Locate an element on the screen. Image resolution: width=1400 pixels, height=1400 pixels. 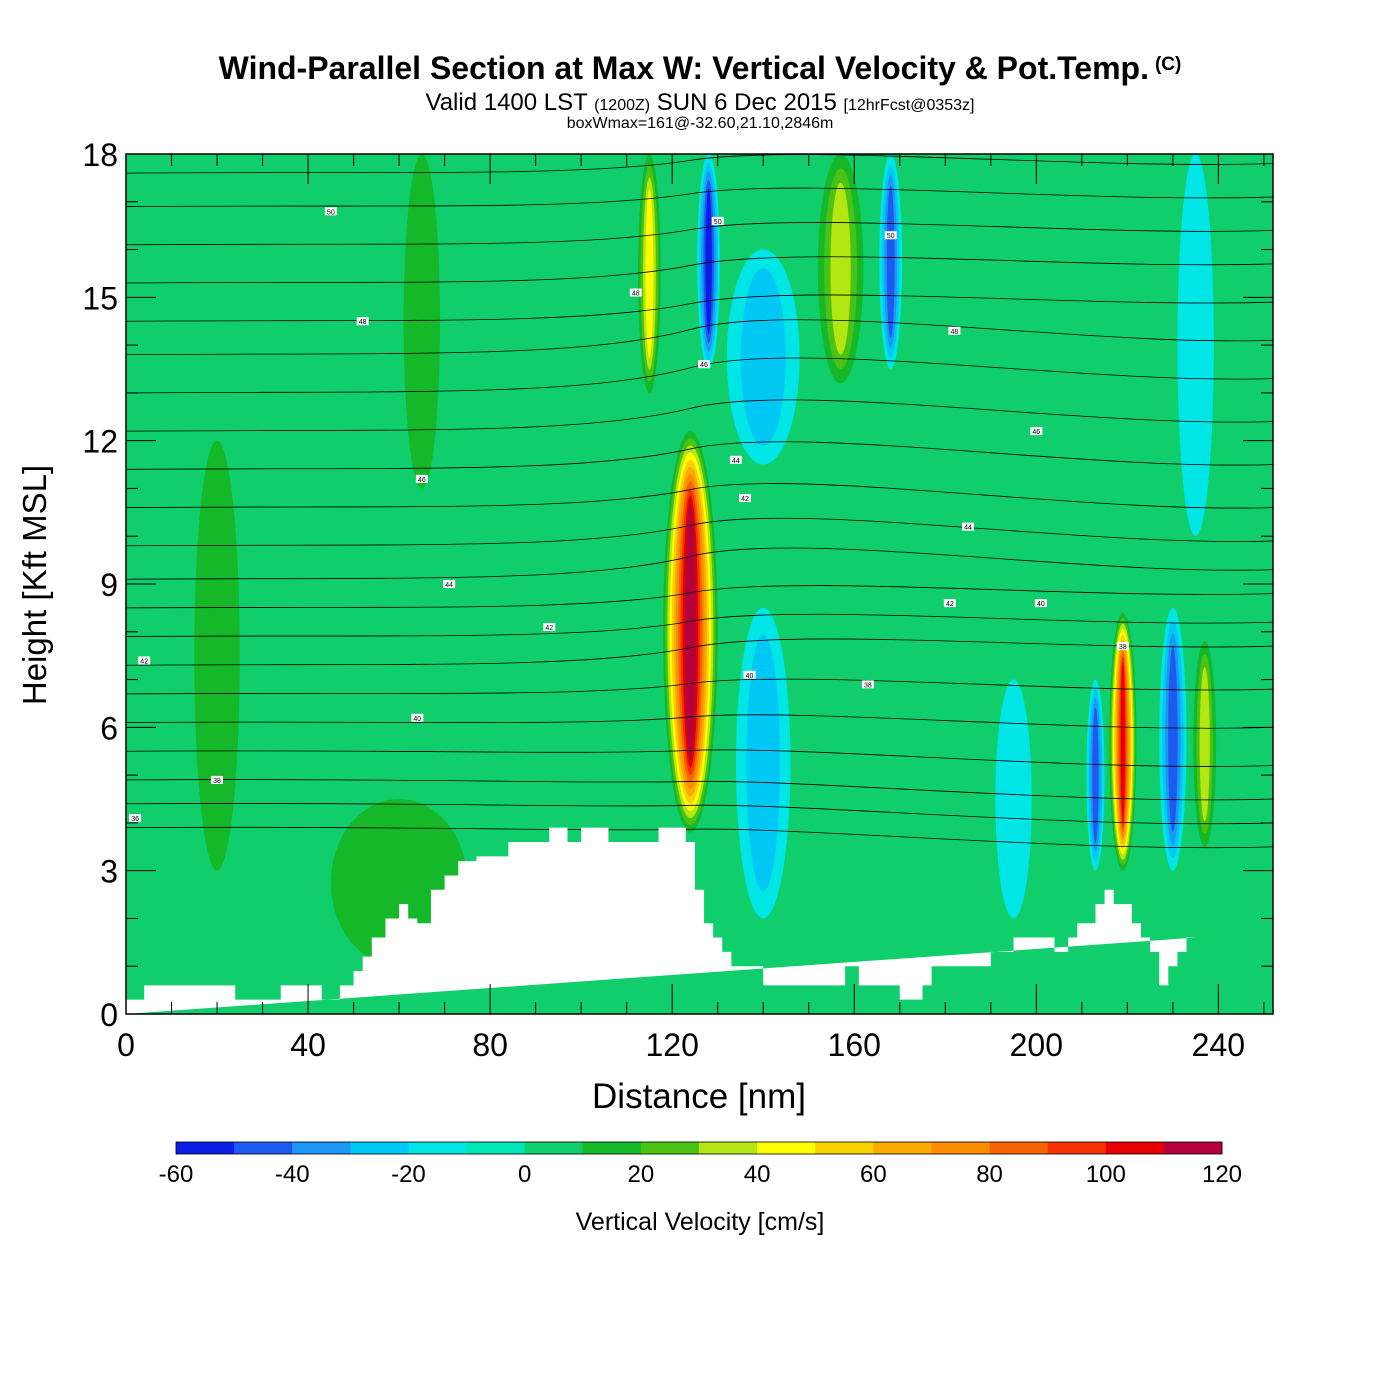
colorbar-tick-label: 120 is located at coordinates (1222, 1174).